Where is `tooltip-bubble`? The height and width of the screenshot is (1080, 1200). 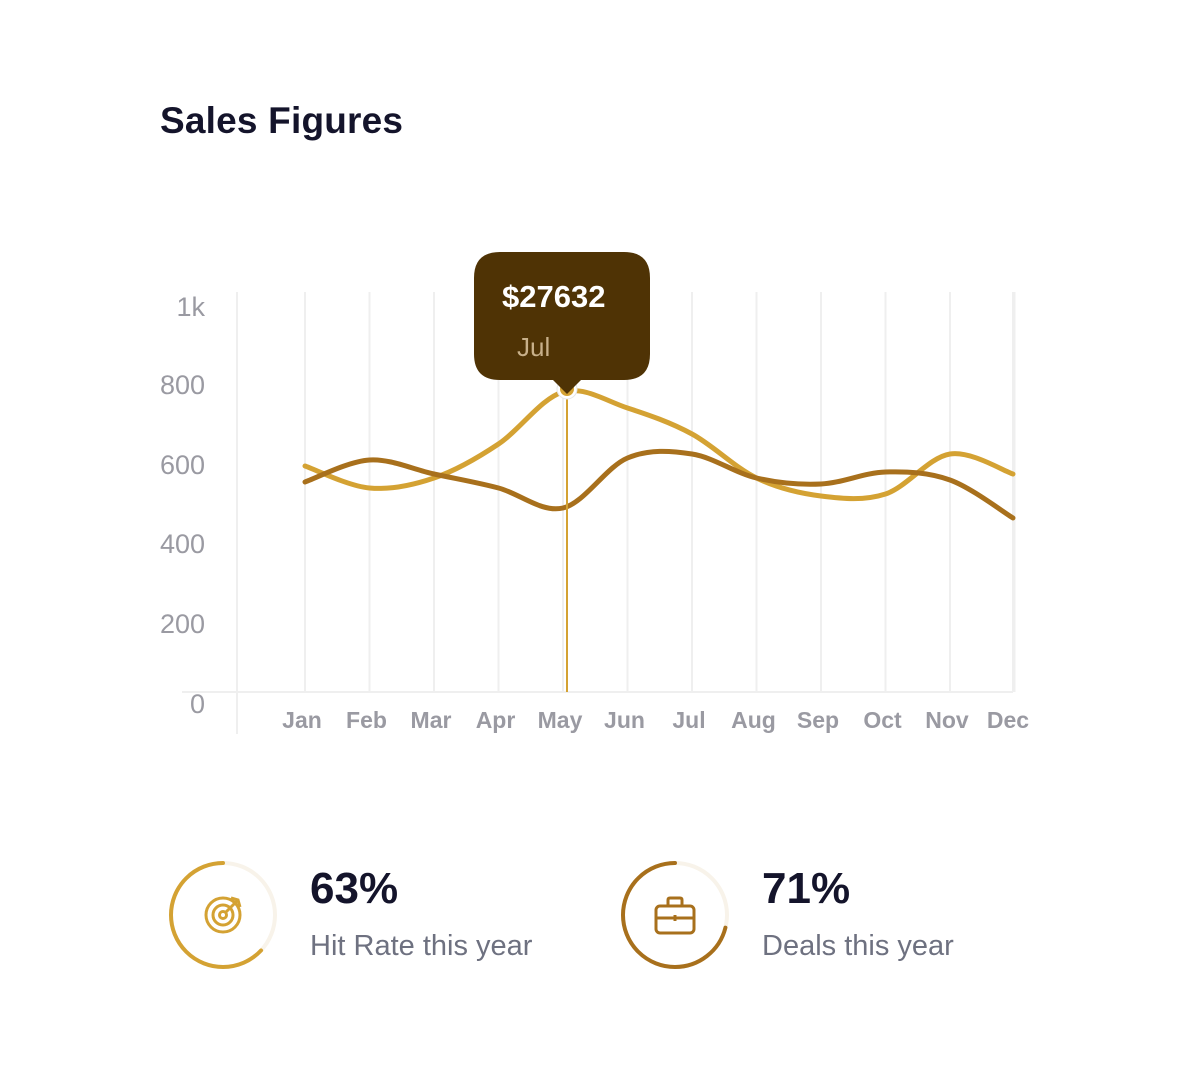 tooltip-bubble is located at coordinates (562, 323).